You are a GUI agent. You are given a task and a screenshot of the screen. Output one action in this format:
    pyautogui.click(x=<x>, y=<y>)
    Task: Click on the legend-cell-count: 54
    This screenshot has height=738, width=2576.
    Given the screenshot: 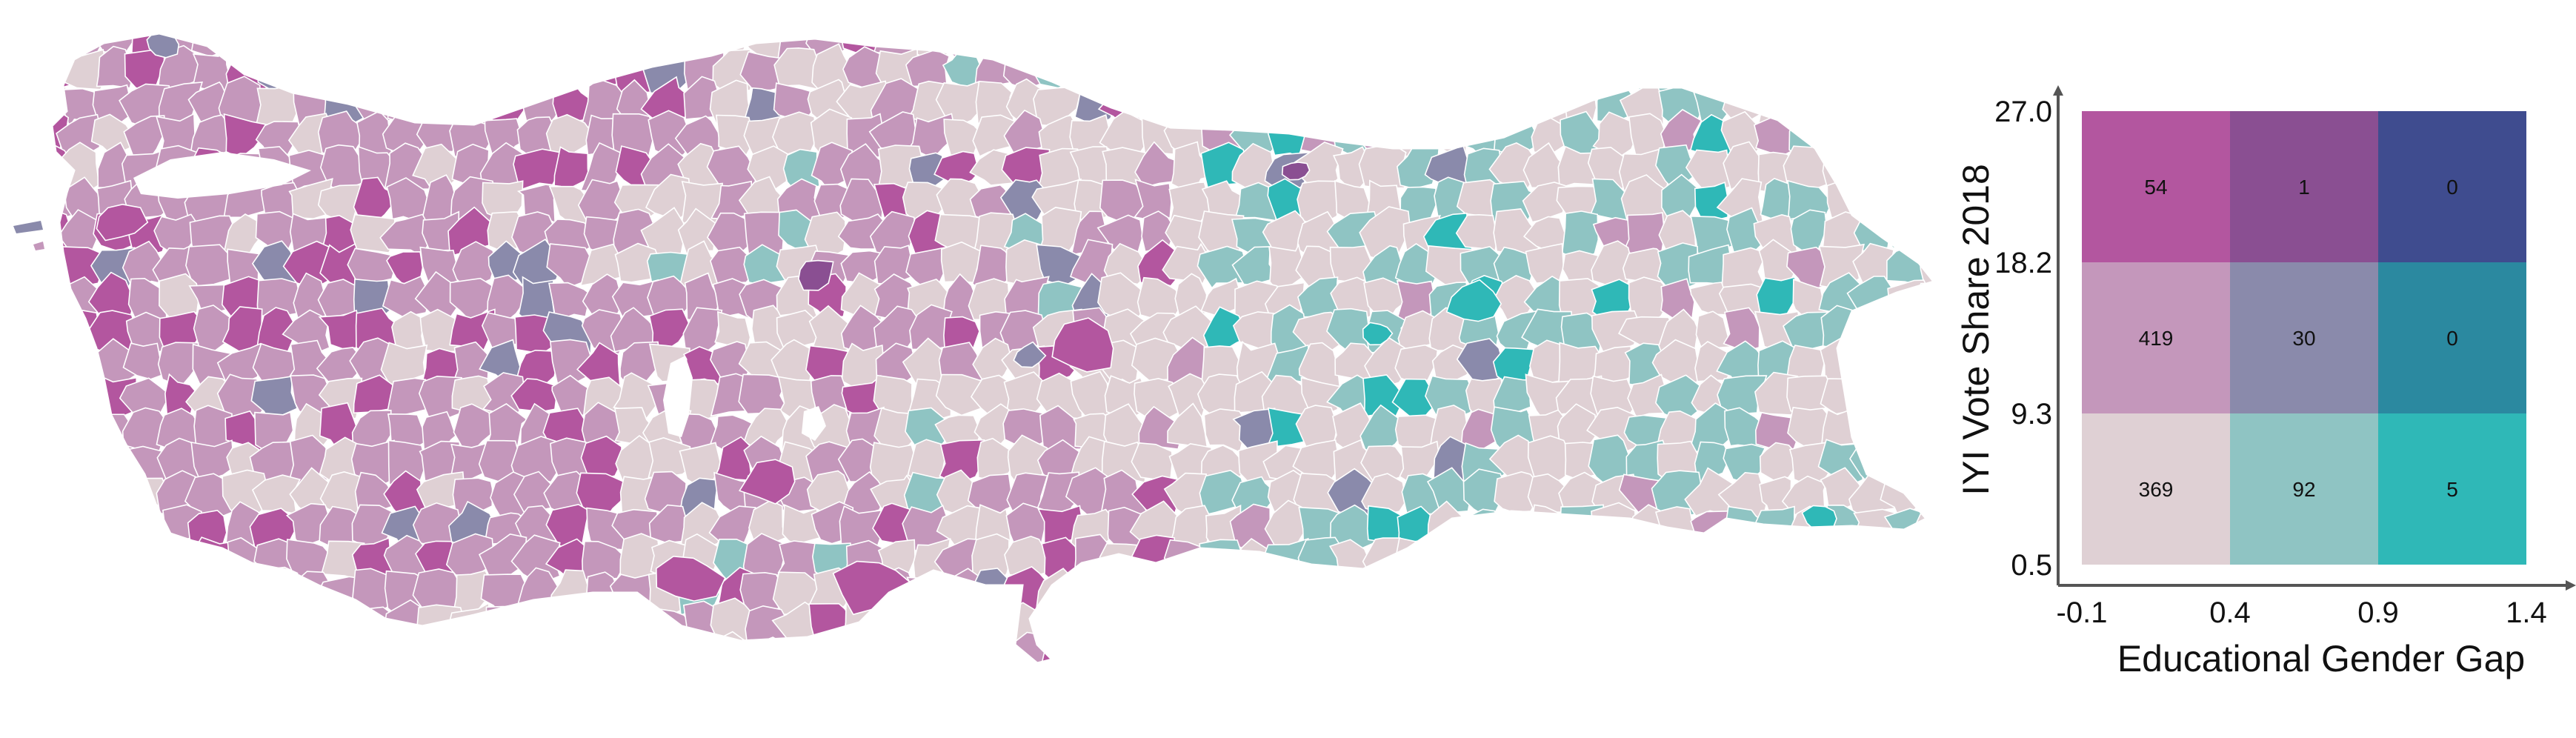 What is the action you would take?
    pyautogui.click(x=2155, y=187)
    